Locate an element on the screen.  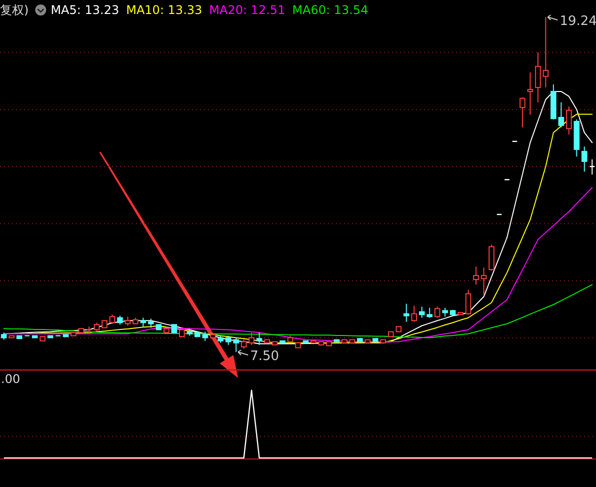
annotation: 19.24 is located at coordinates (578, 21).